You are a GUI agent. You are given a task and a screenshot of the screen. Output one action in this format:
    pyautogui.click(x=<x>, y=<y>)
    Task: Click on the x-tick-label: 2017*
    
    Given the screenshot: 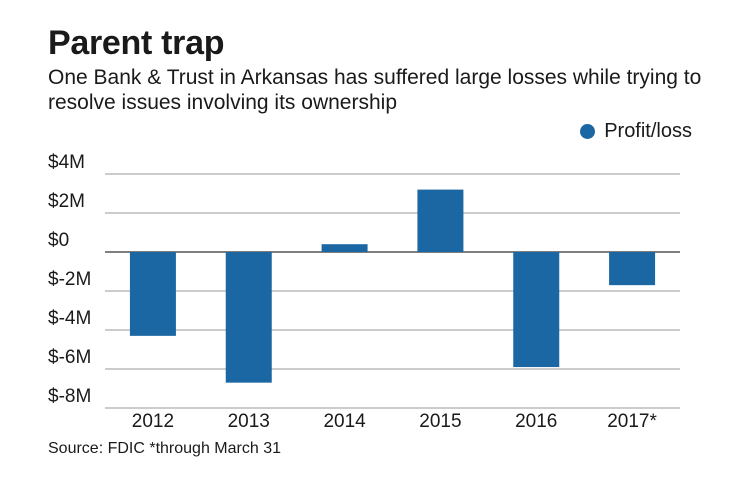 What is the action you would take?
    pyautogui.click(x=632, y=421)
    